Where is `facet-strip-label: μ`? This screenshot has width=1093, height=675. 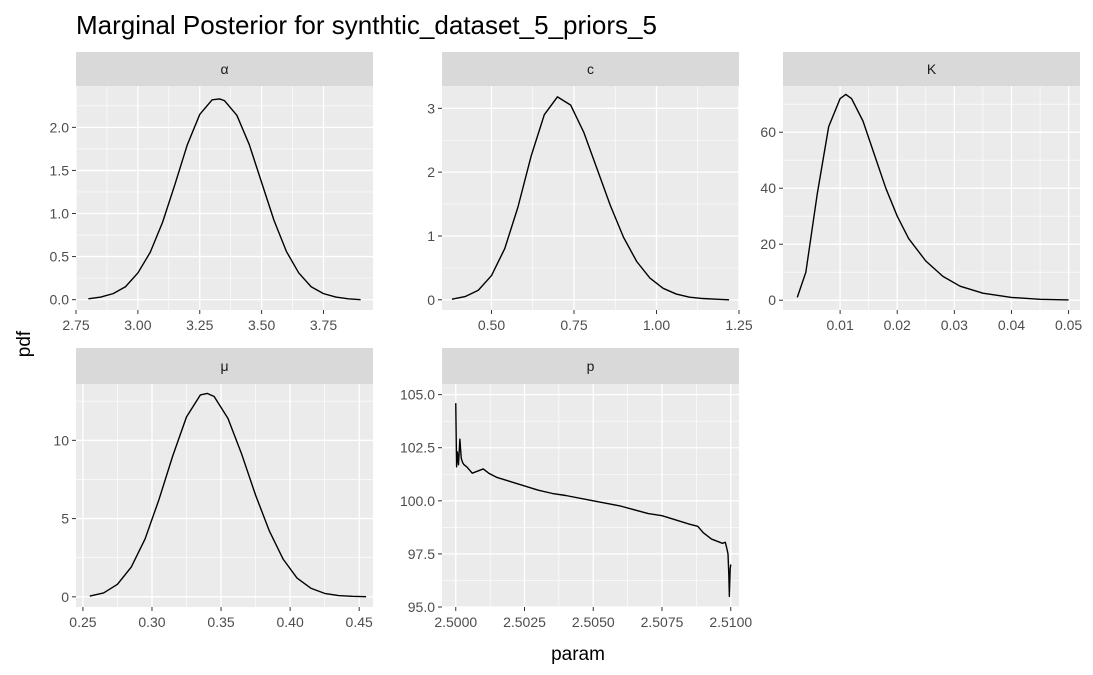 facet-strip-label: μ is located at coordinates (224, 366).